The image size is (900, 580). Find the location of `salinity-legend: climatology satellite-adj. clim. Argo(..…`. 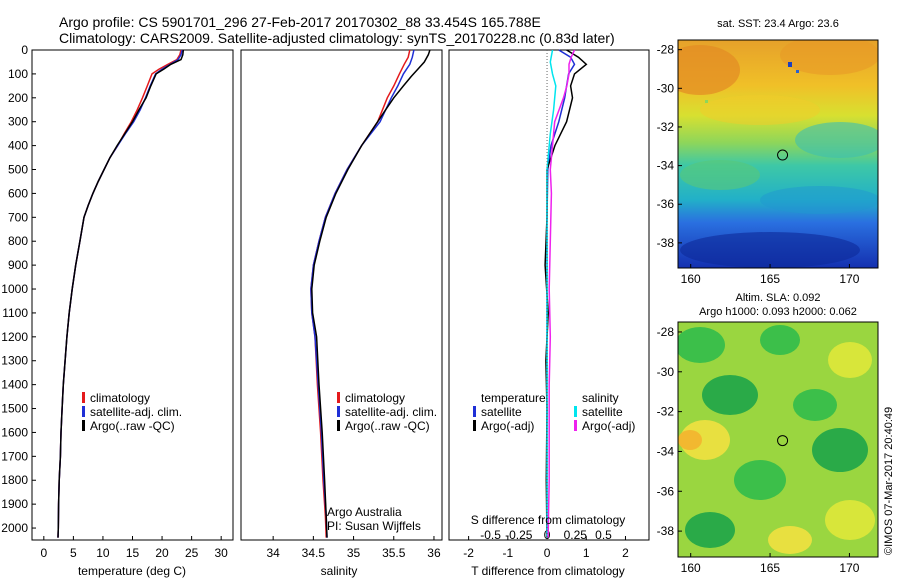

salinity-legend: climatology satellite-adj. clim. Argo(..… is located at coordinates (387, 412).